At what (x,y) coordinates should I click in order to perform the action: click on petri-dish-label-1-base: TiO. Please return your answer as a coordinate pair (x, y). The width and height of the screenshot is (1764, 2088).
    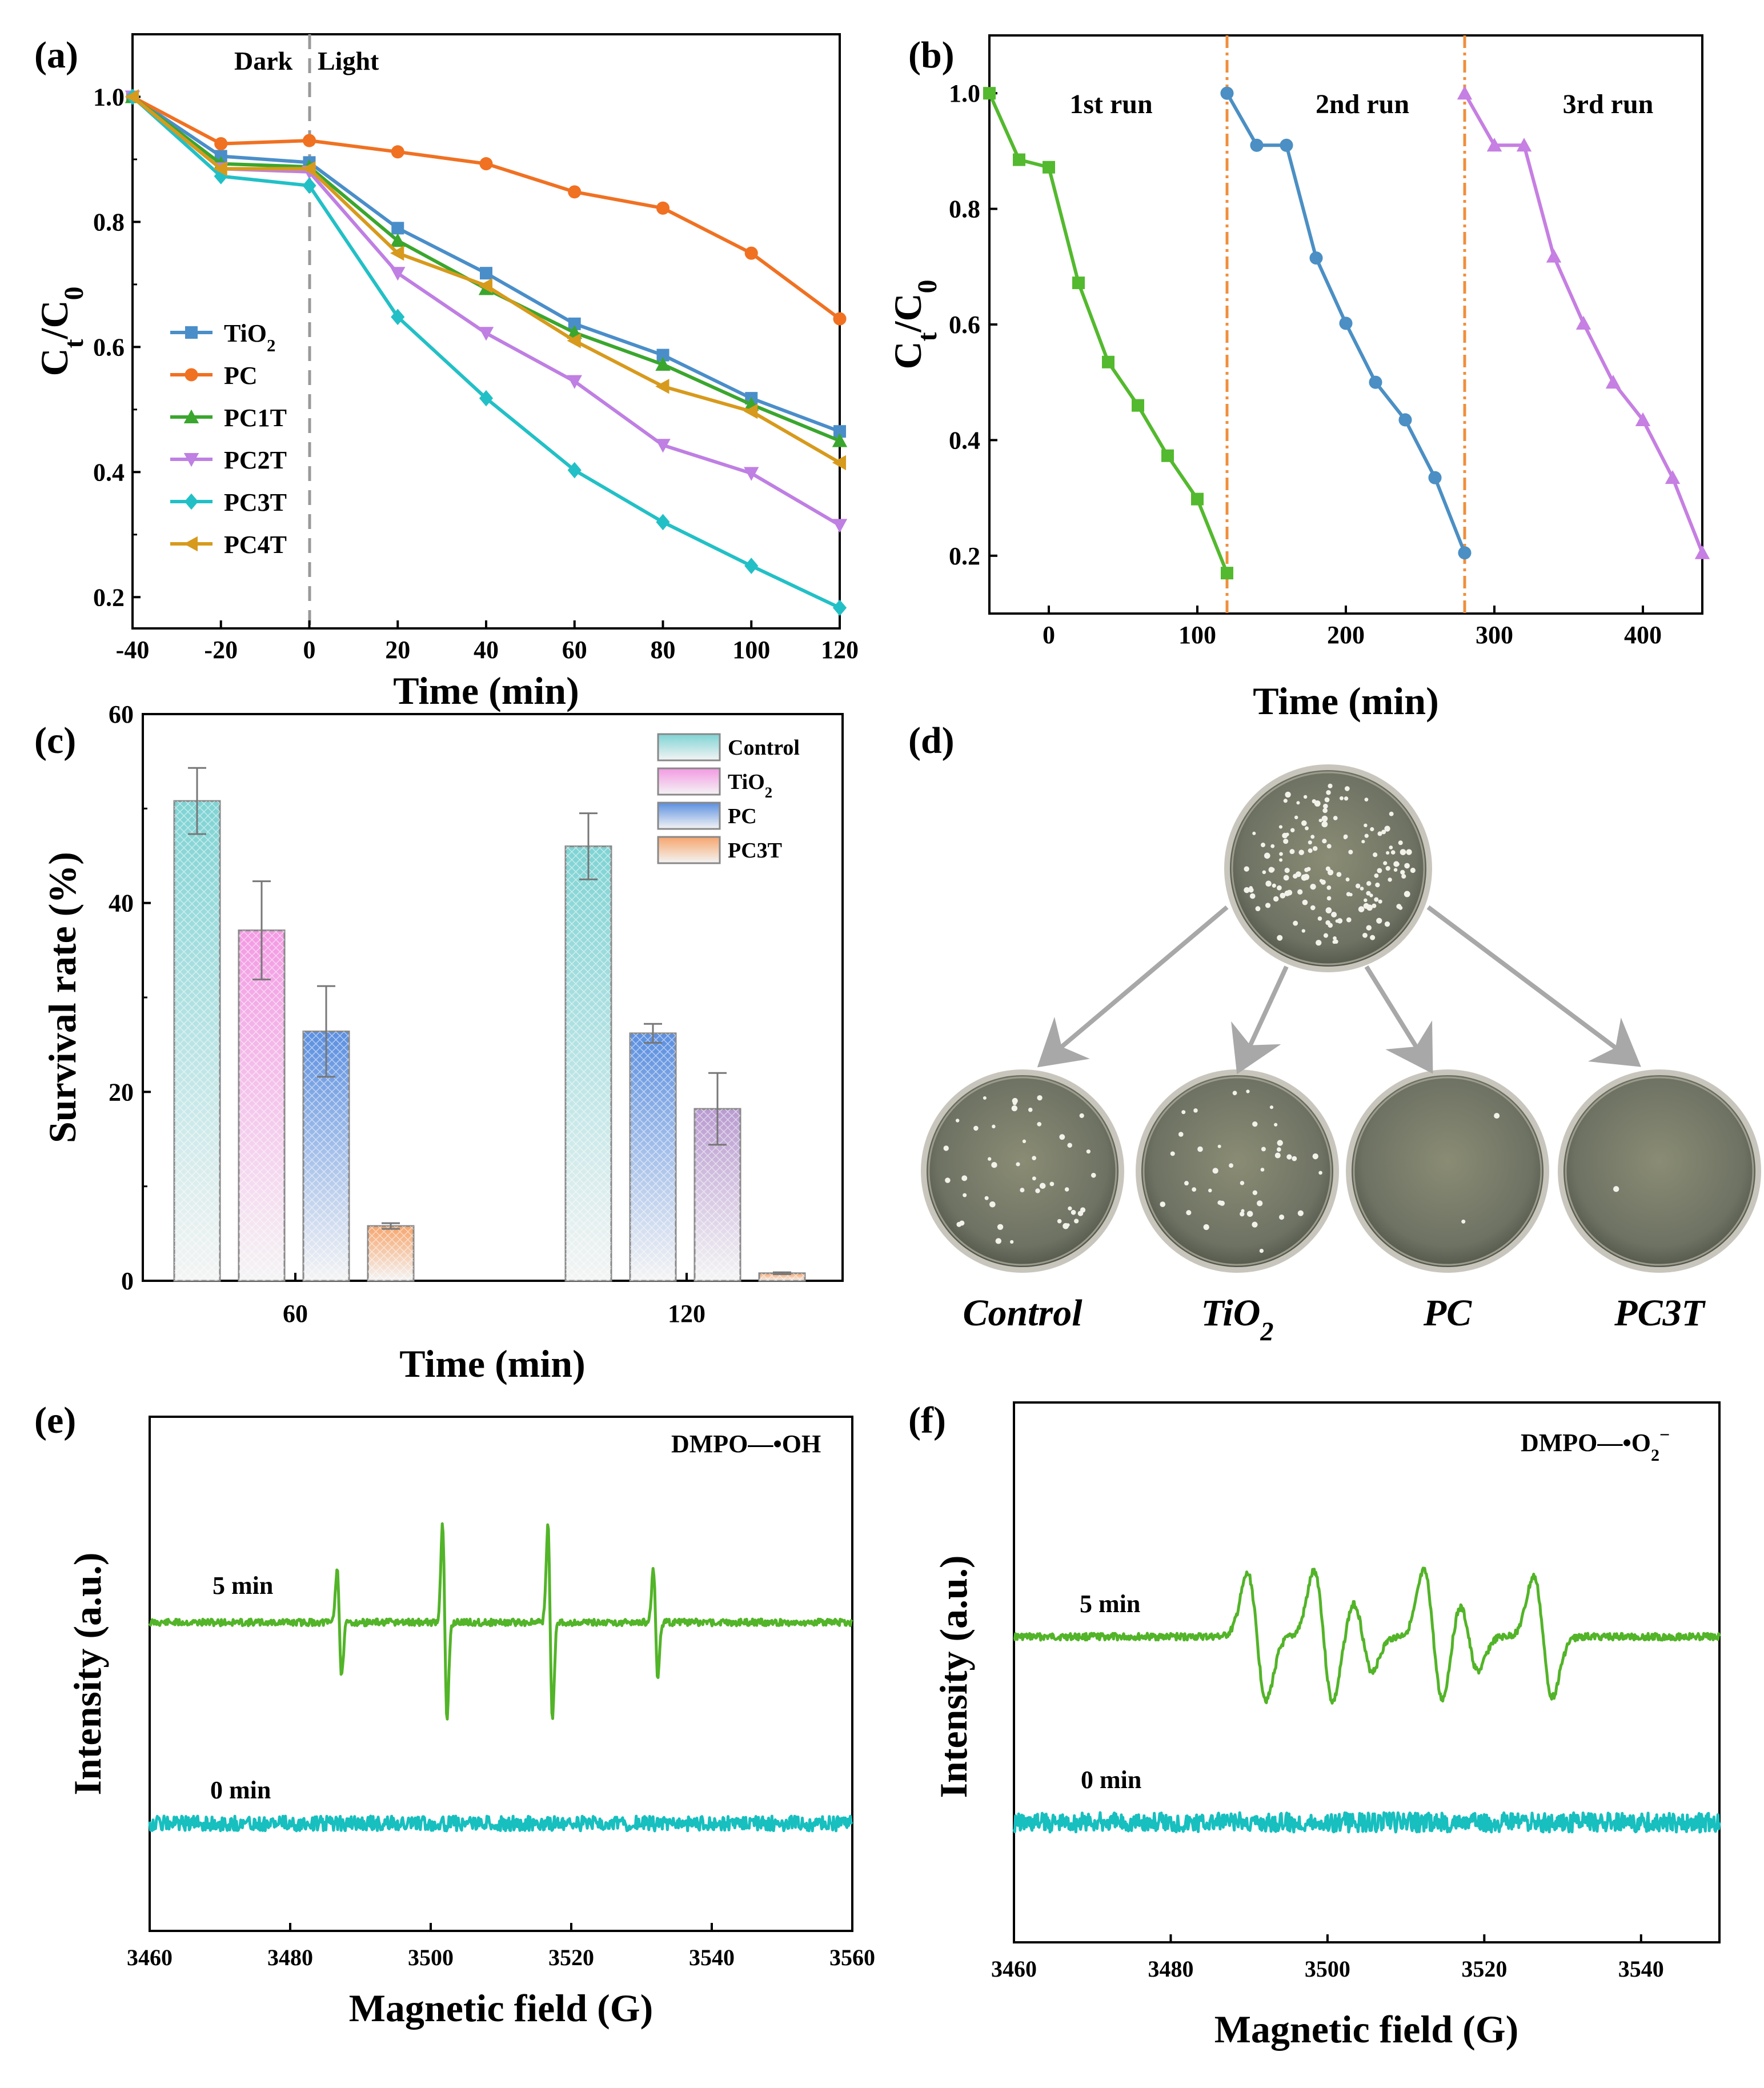
    Looking at the image, I should click on (1231, 1313).